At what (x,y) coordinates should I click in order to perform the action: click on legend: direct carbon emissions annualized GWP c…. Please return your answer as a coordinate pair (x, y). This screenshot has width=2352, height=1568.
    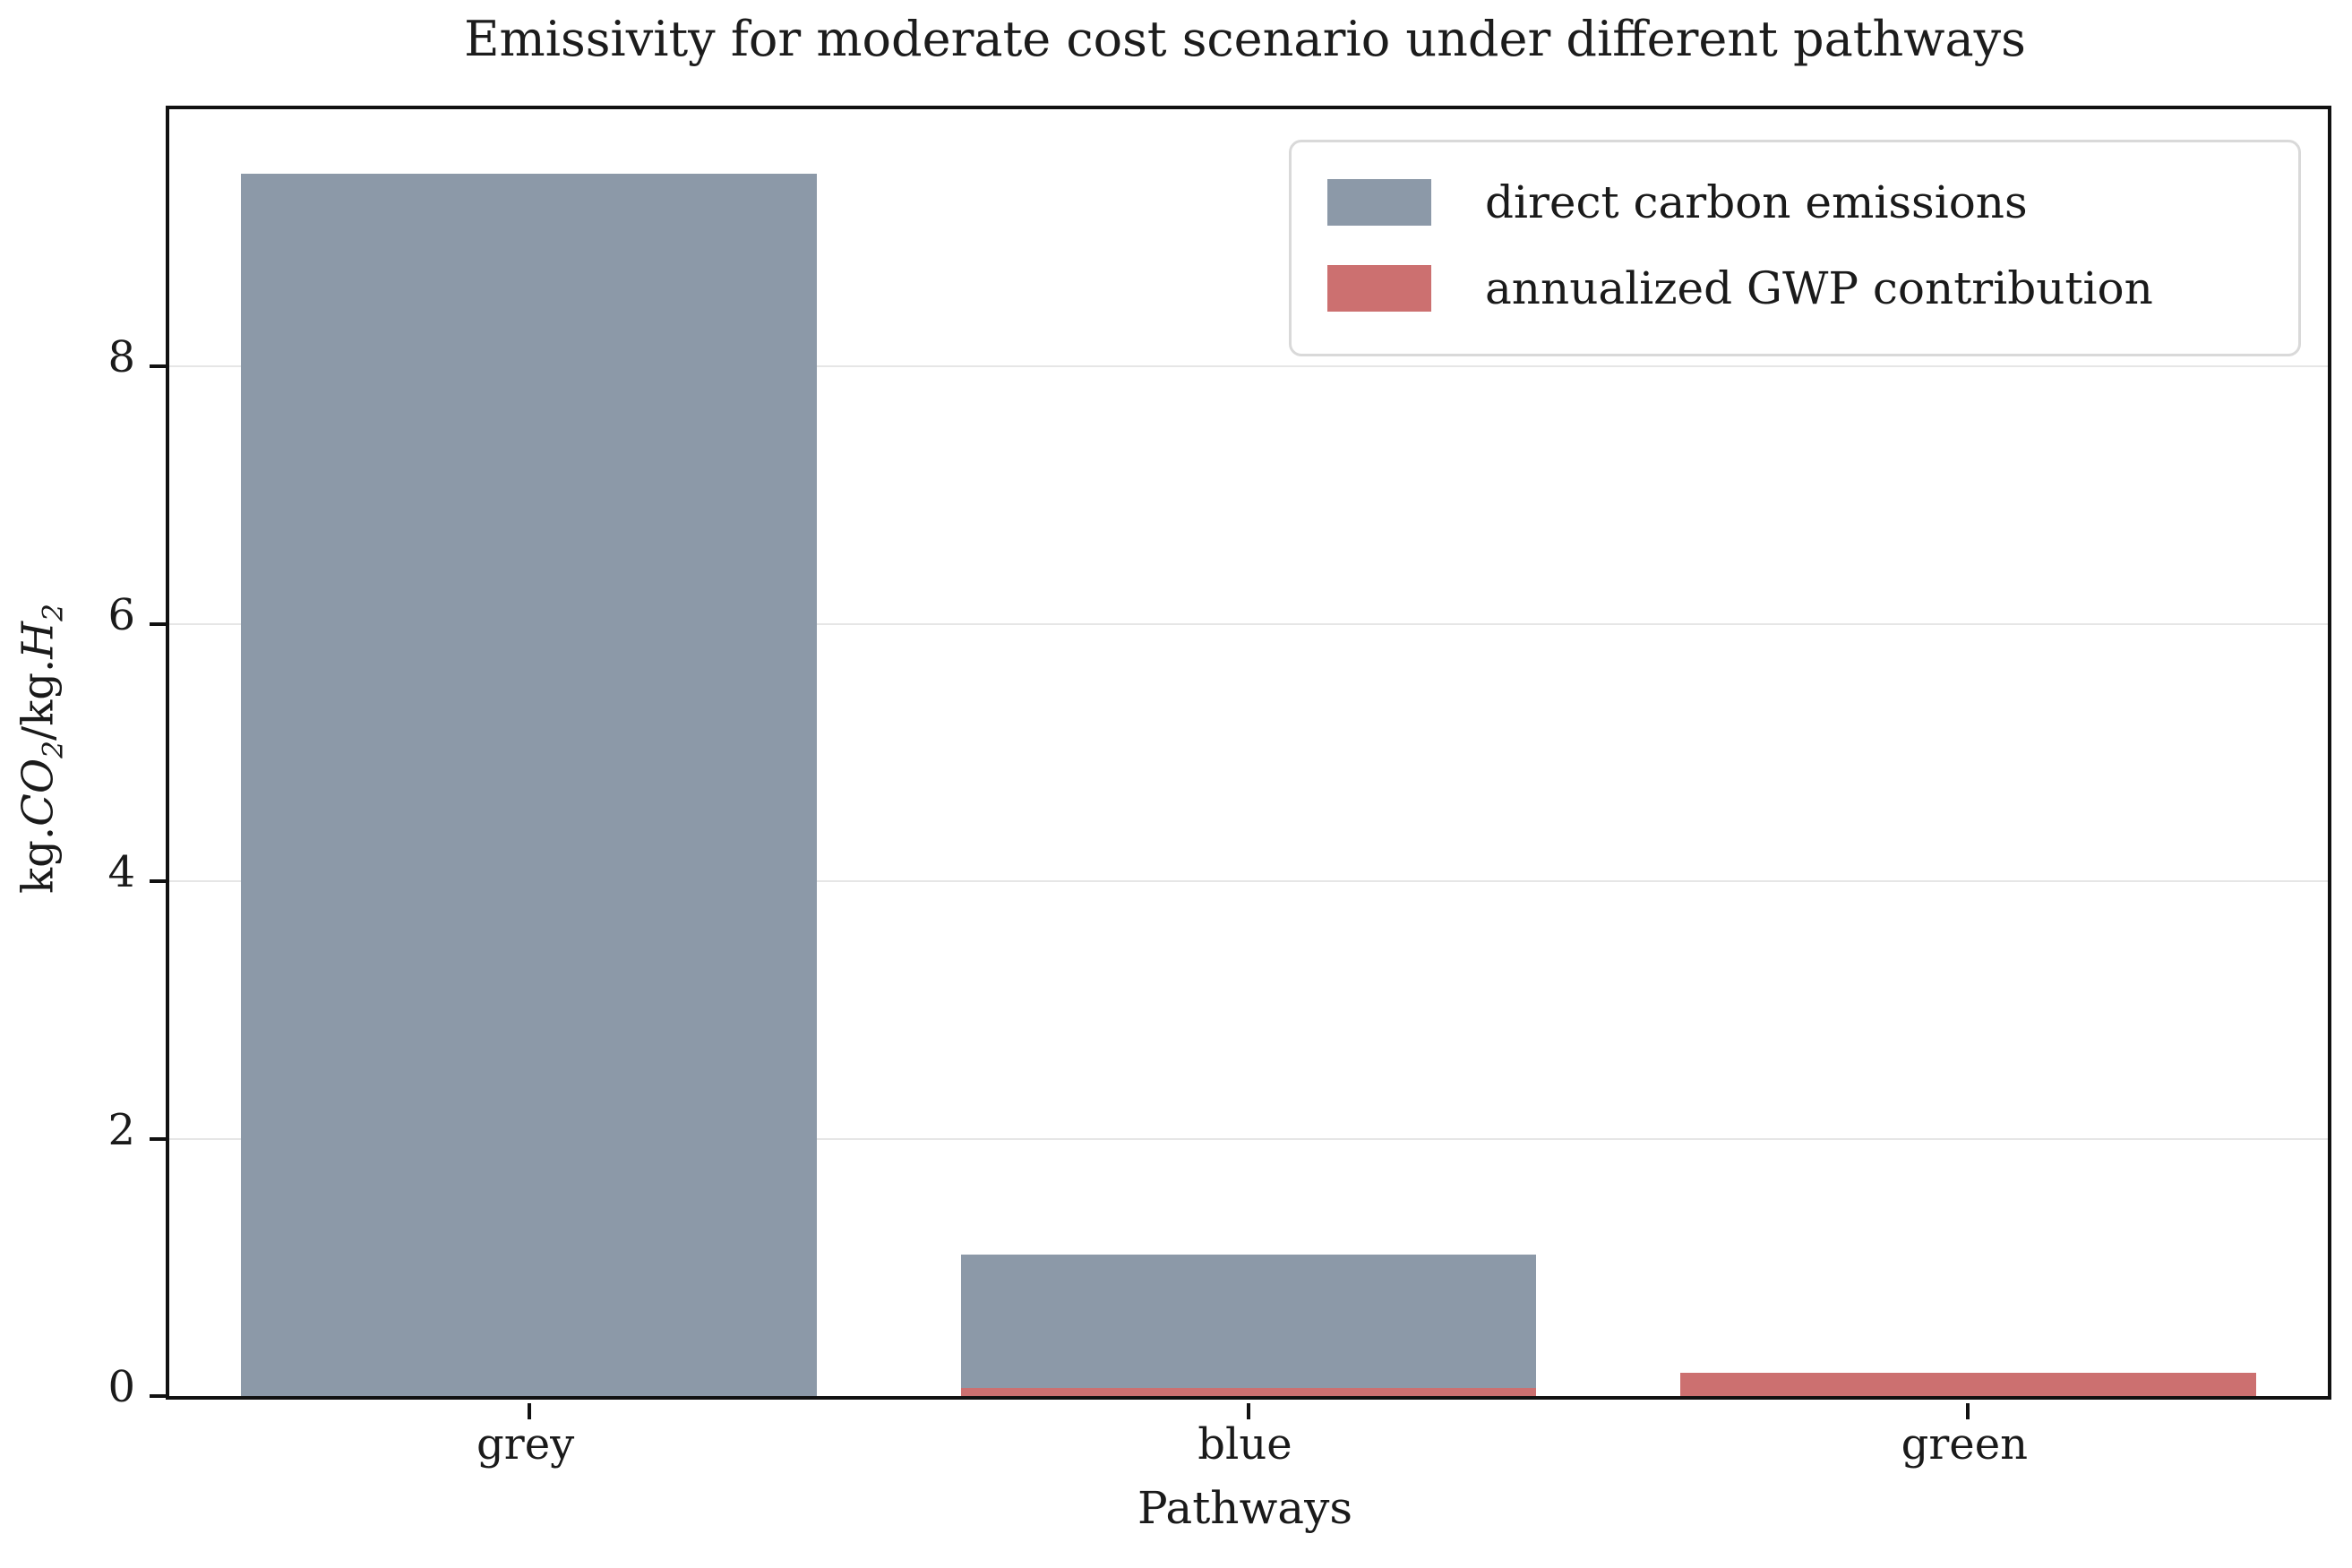
    Looking at the image, I should click on (1795, 248).